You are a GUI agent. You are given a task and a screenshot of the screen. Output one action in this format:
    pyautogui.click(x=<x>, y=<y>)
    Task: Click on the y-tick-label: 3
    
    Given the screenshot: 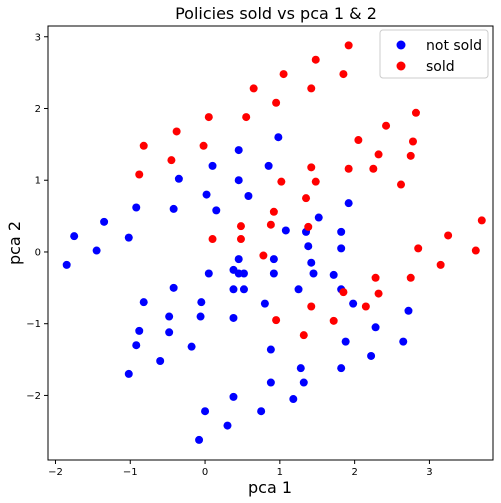 What is the action you would take?
    pyautogui.click(x=38, y=37)
    